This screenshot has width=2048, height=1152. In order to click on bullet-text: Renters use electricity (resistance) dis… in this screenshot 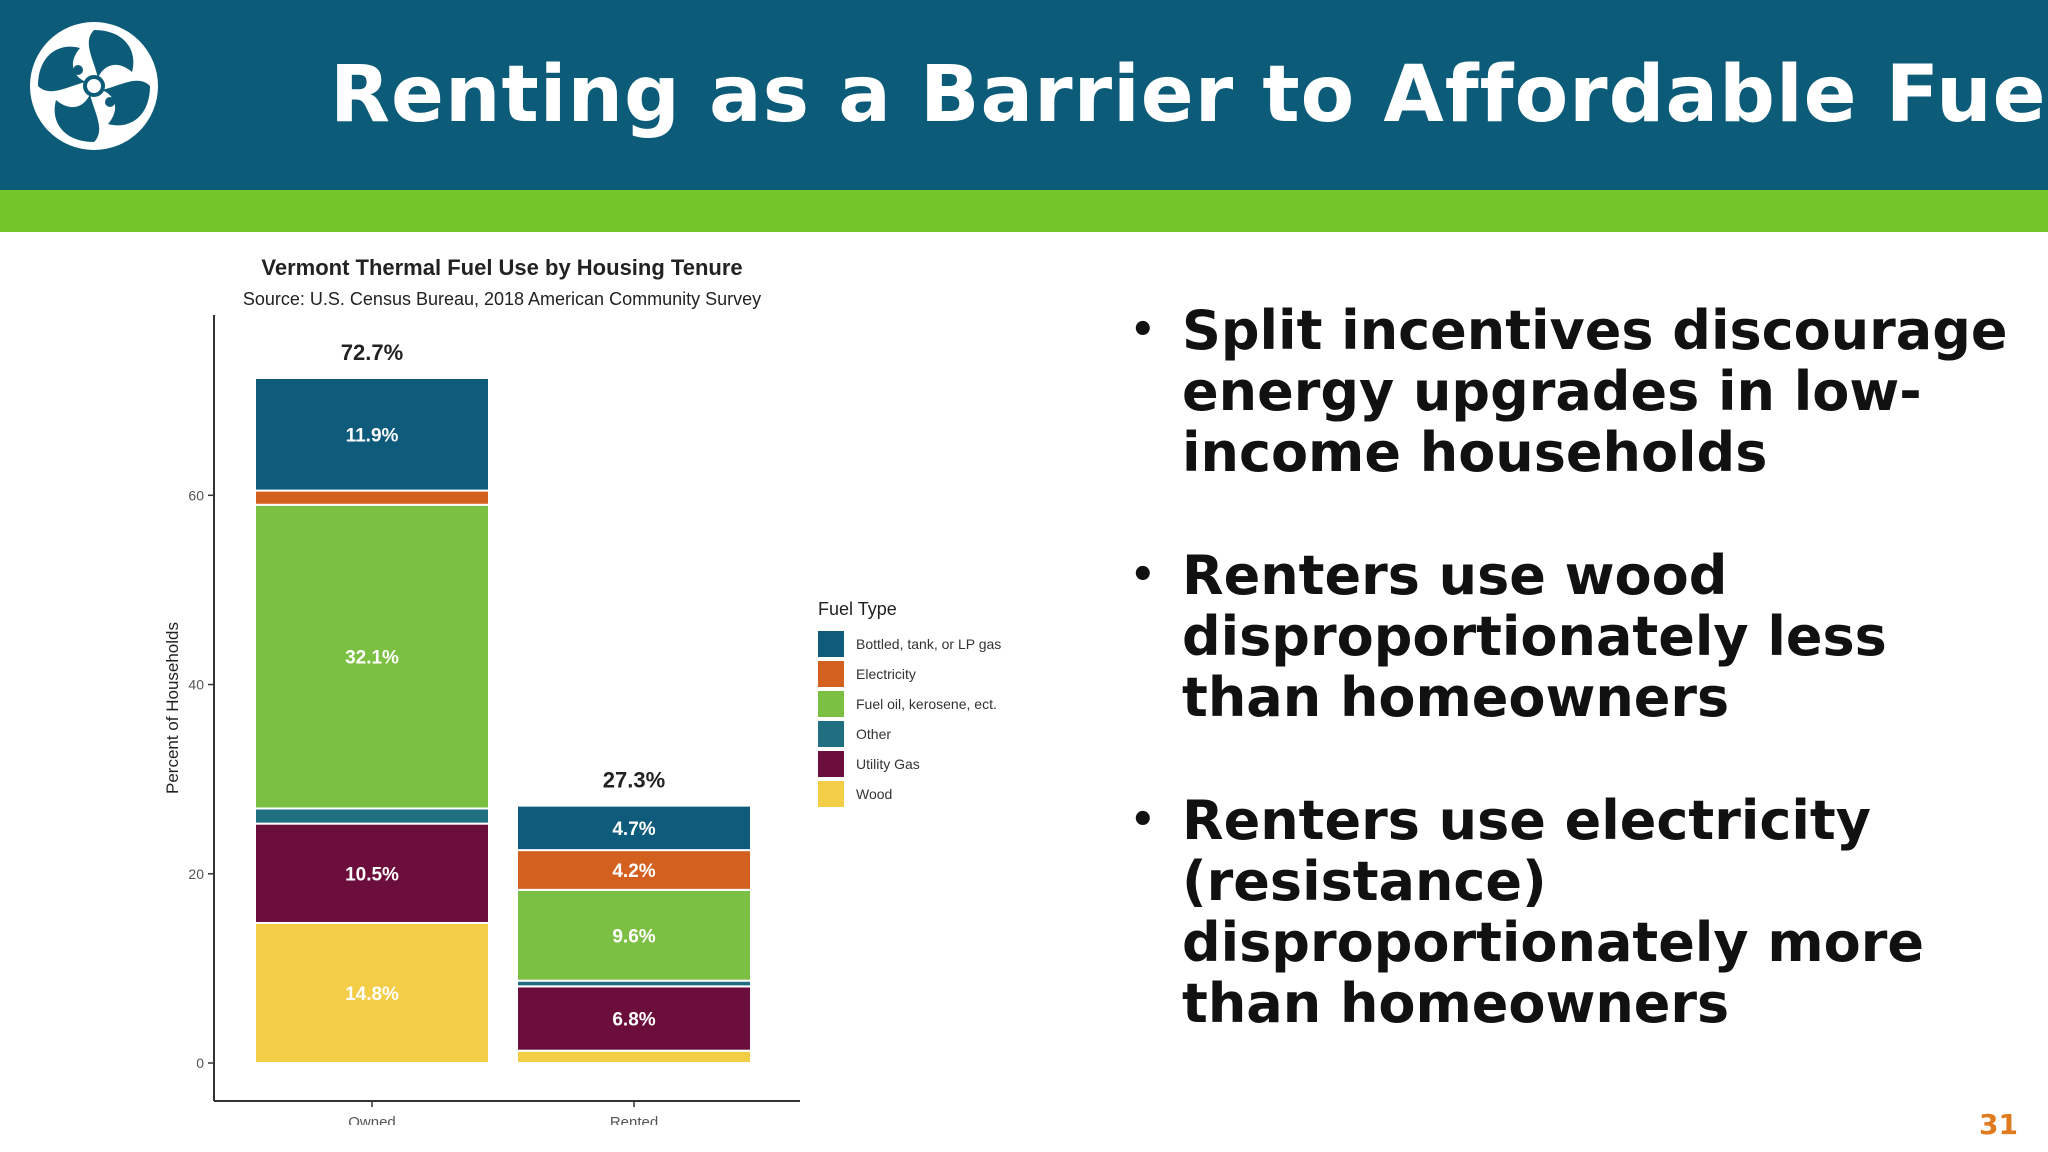, I will do `click(1553, 912)`.